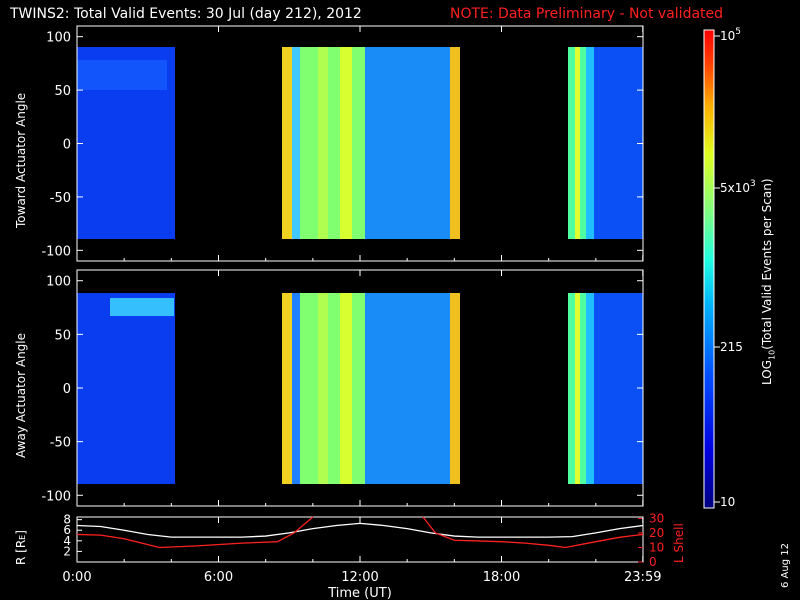 This screenshot has height=600, width=800. Describe the element at coordinates (21, 532) in the screenshot. I see `r-label-close: ]` at that location.